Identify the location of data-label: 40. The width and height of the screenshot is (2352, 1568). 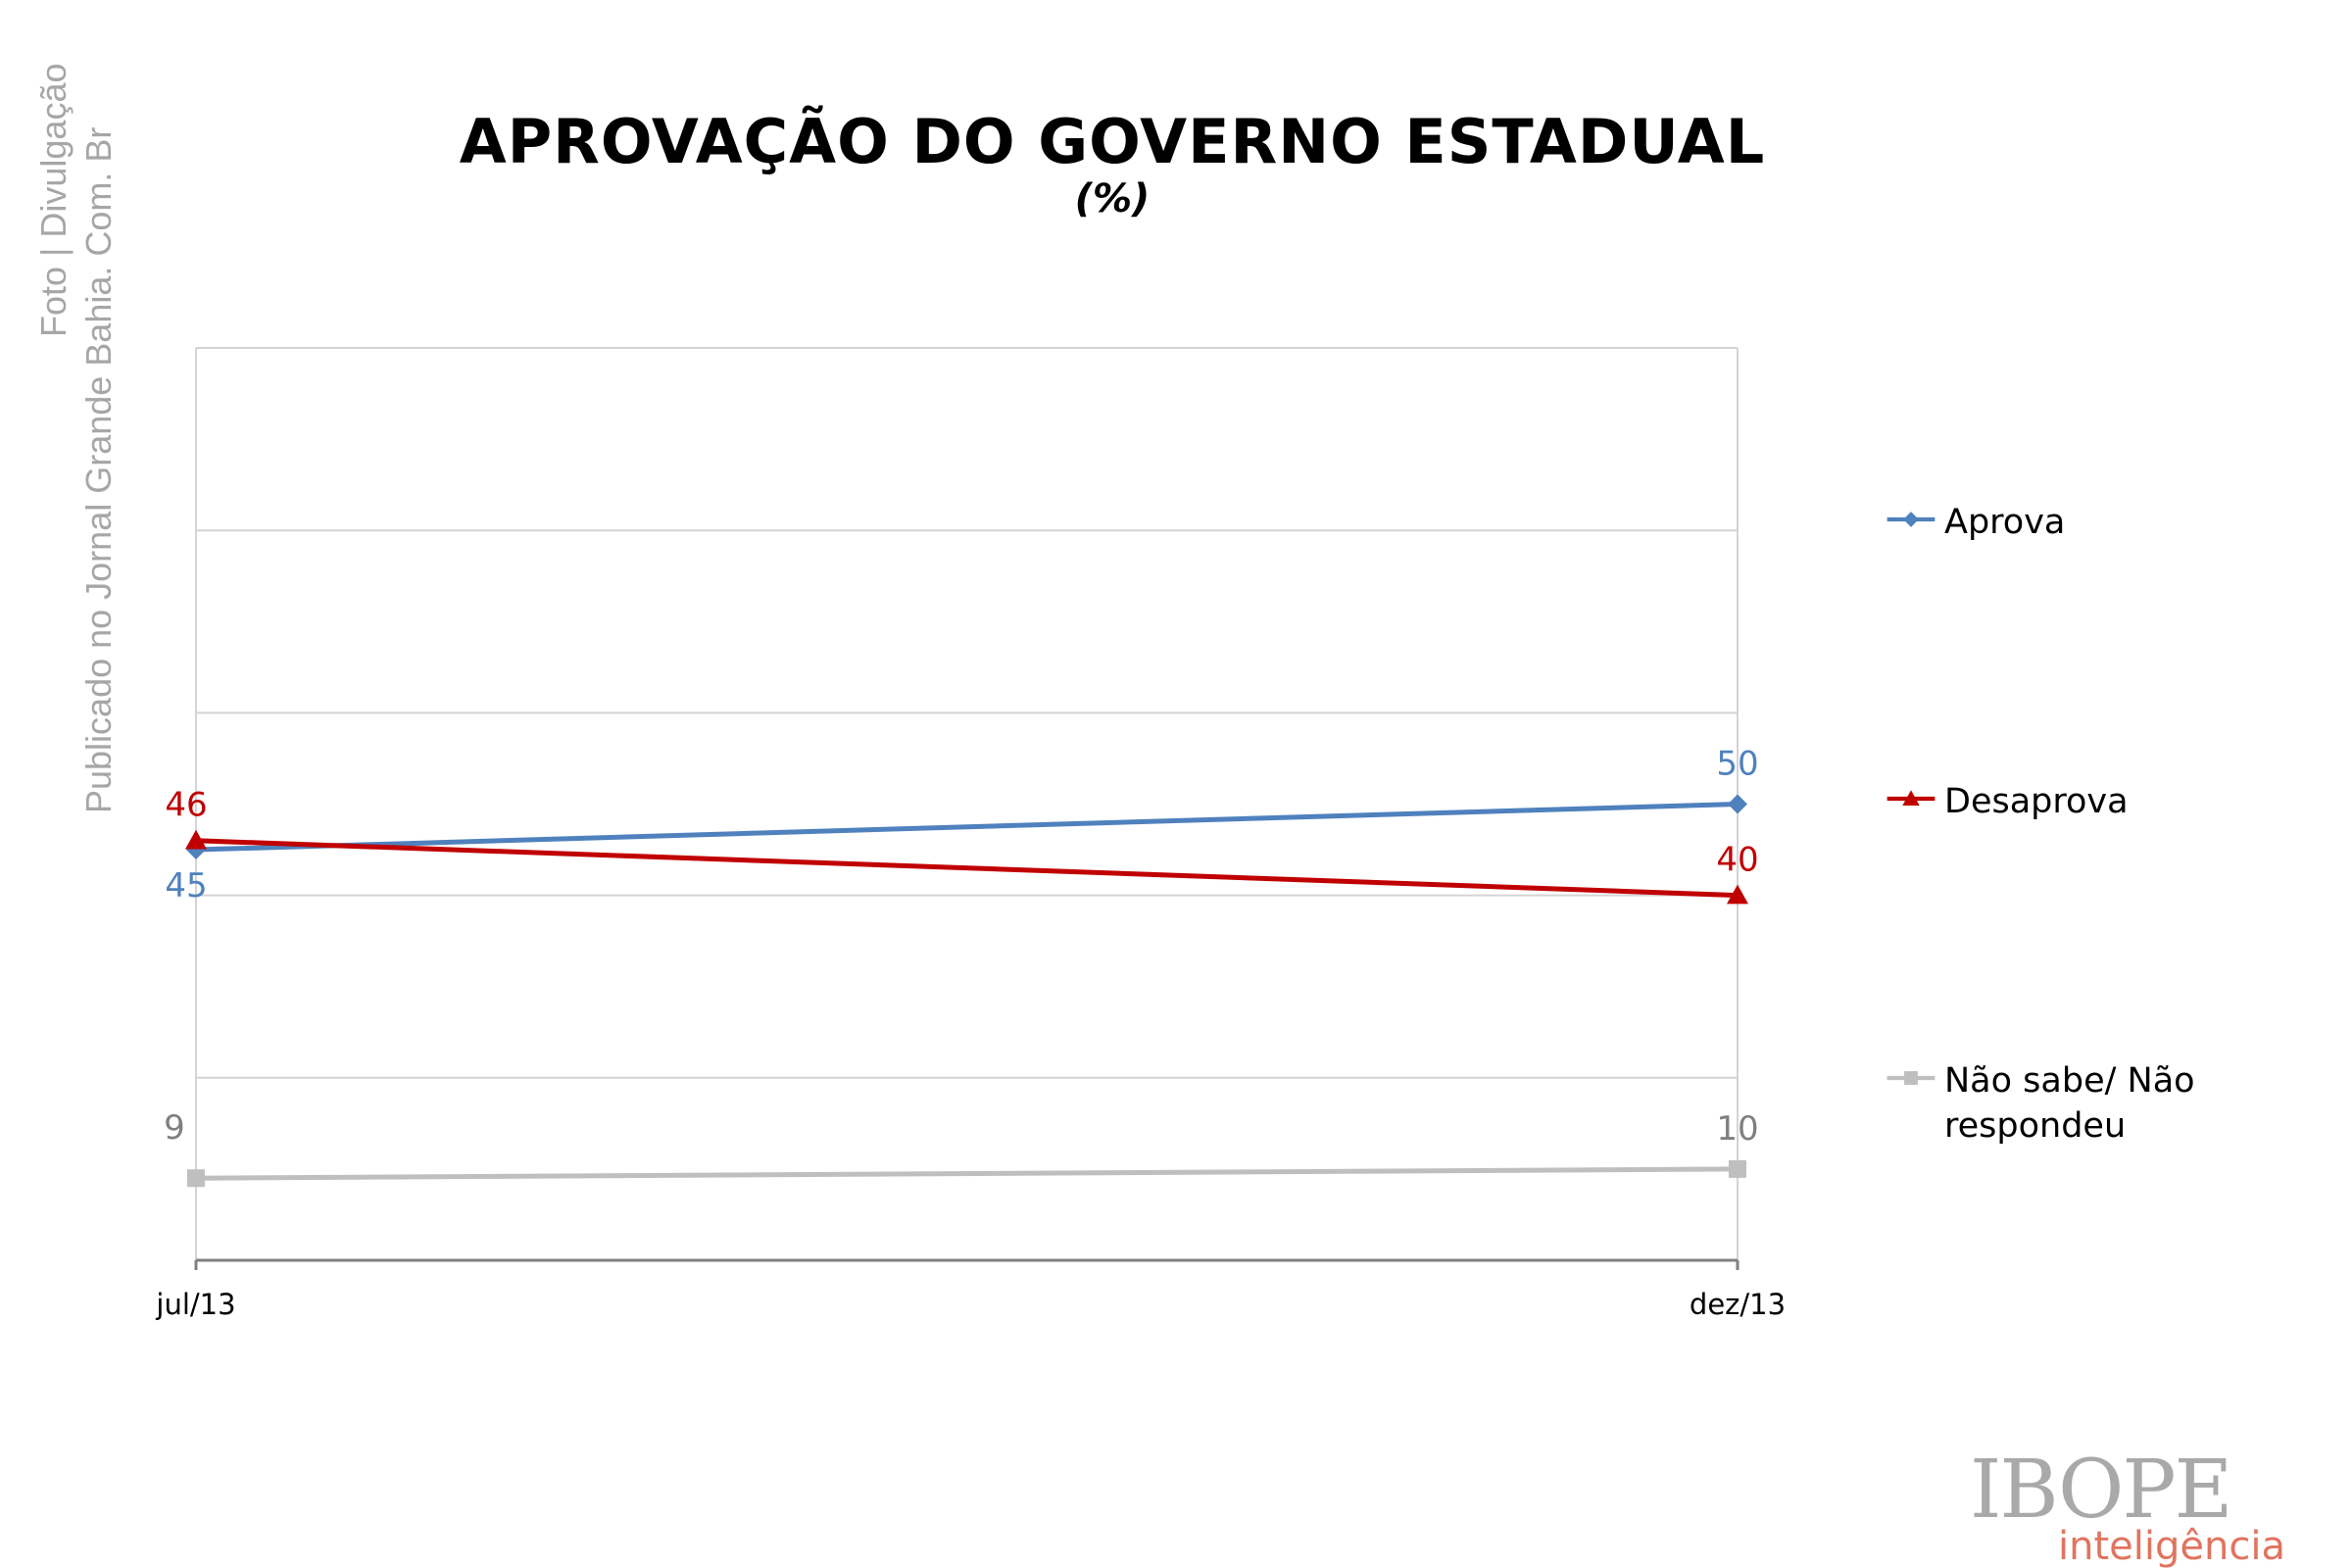
(1737, 860).